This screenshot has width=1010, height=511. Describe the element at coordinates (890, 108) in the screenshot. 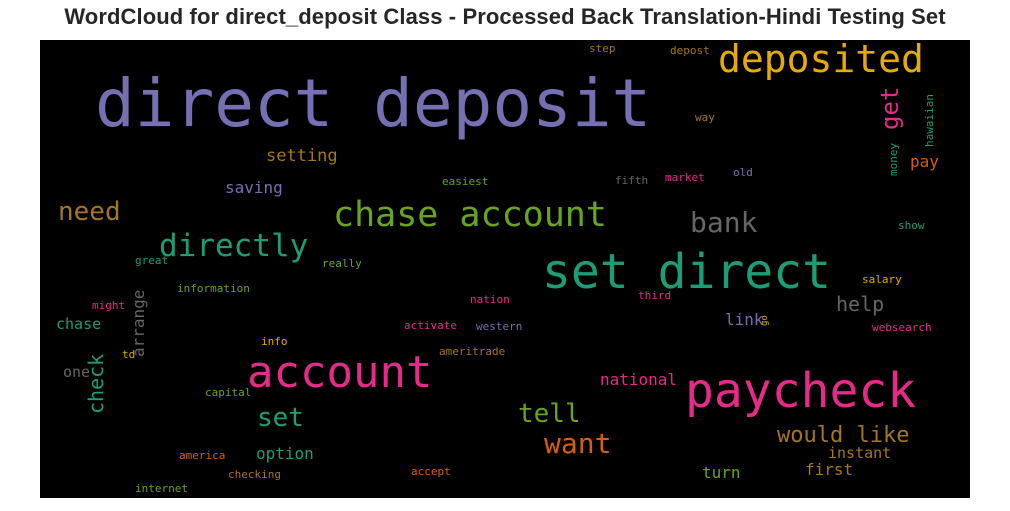

I see `word-get: get` at that location.